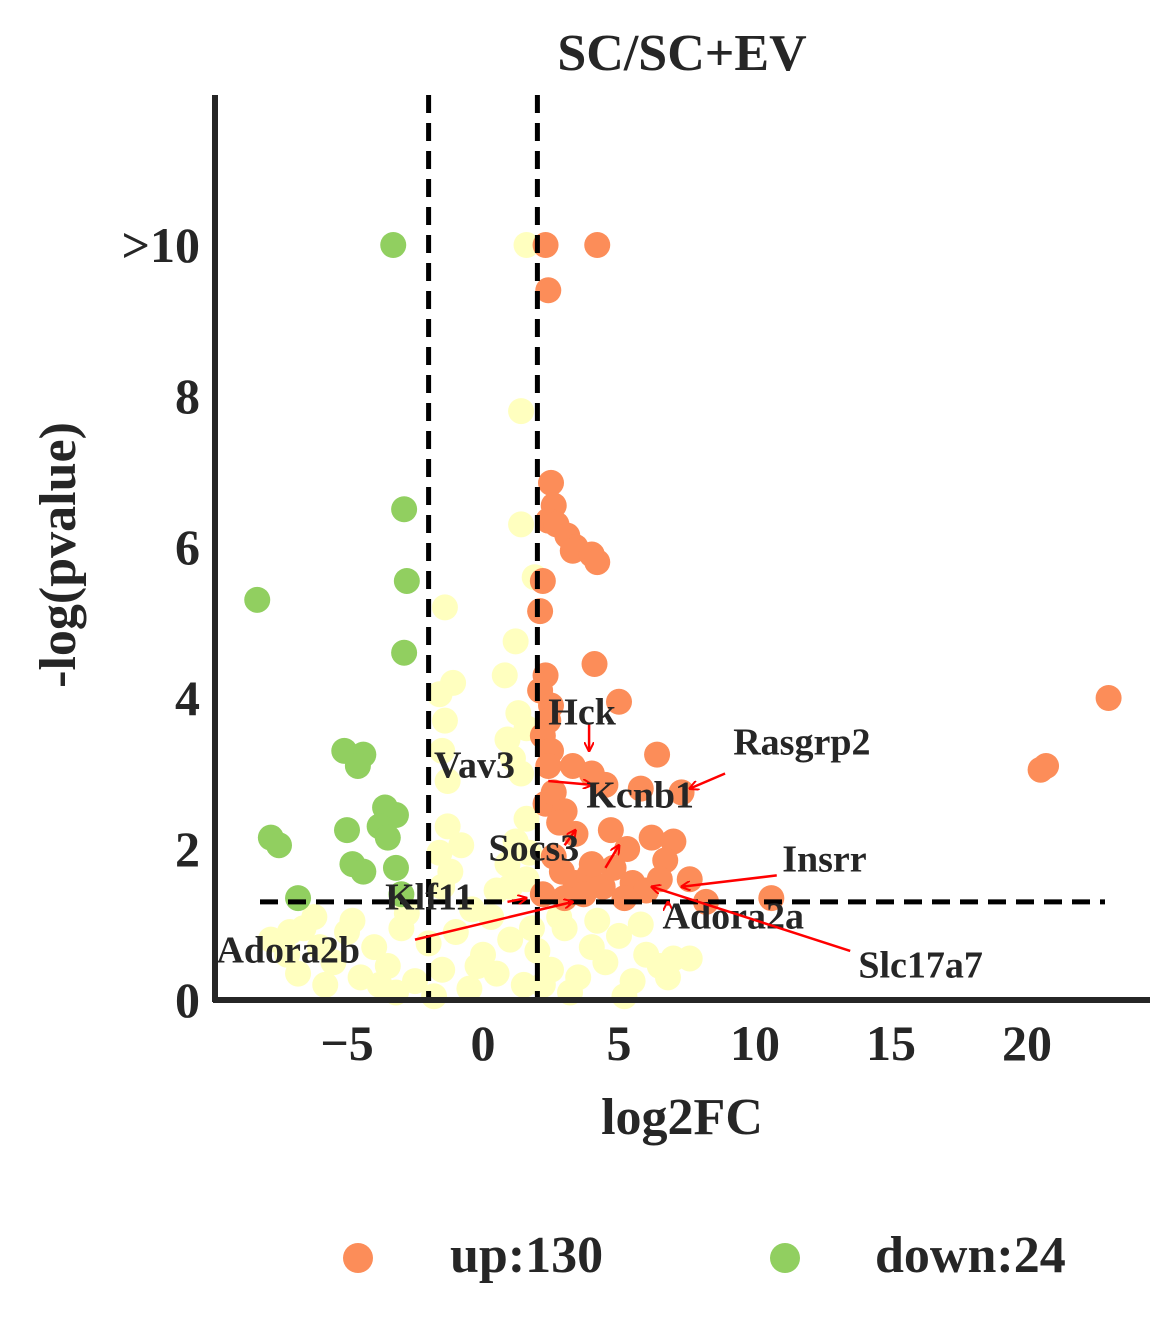  I want to click on annotation-label: Insrr, so click(824, 860).